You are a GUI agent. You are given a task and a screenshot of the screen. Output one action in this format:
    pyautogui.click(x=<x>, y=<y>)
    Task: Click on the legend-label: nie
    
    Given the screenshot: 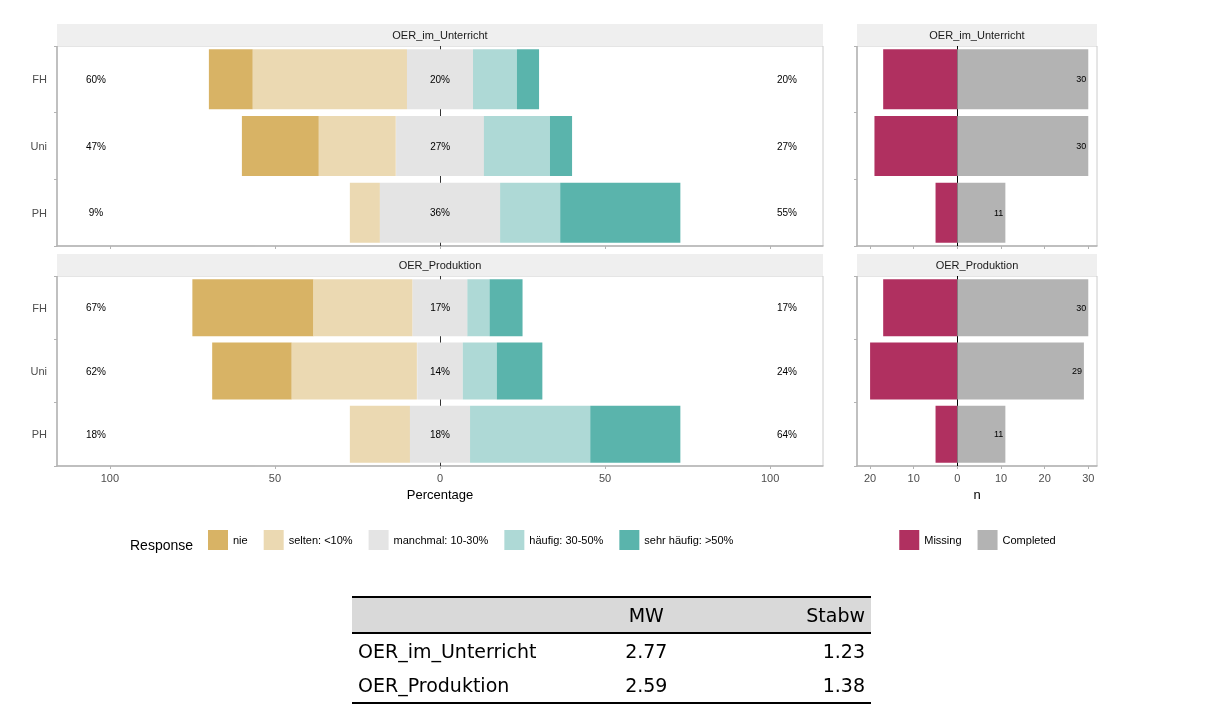 What is the action you would take?
    pyautogui.click(x=240, y=540)
    